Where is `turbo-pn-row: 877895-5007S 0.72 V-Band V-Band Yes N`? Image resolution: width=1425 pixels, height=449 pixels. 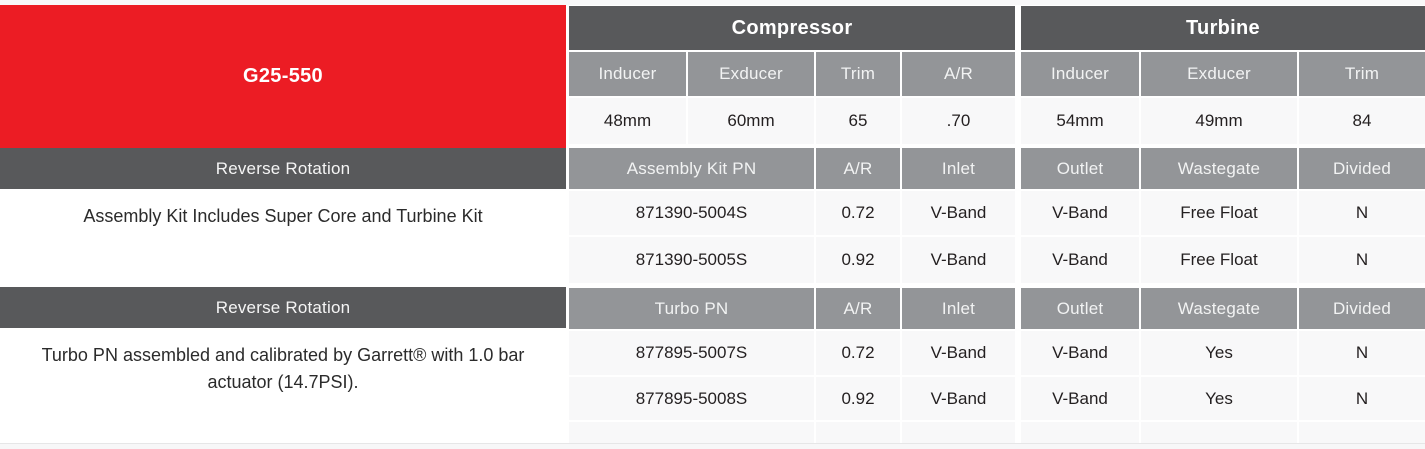
turbo-pn-row: 877895-5007S 0.72 V-Band V-Band Yes N is located at coordinates (997, 353).